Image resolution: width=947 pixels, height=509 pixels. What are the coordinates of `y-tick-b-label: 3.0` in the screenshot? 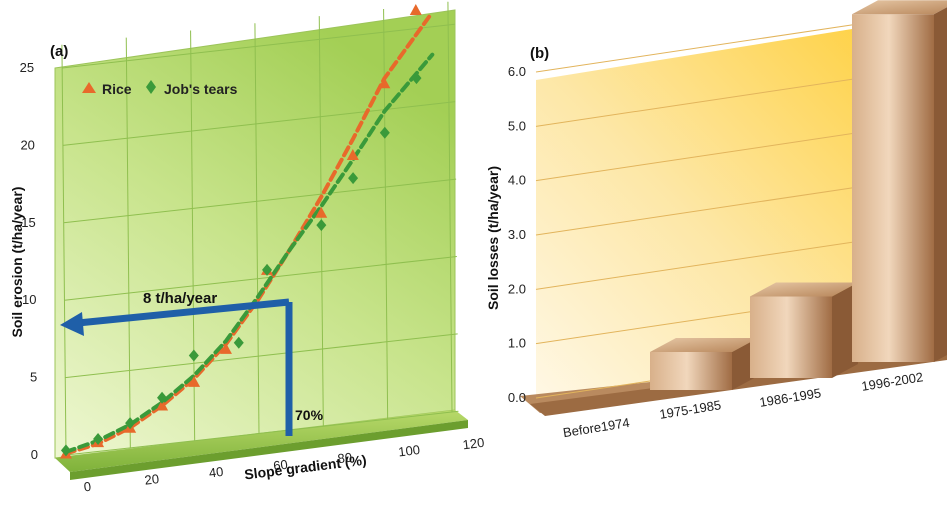 It's located at (517, 234).